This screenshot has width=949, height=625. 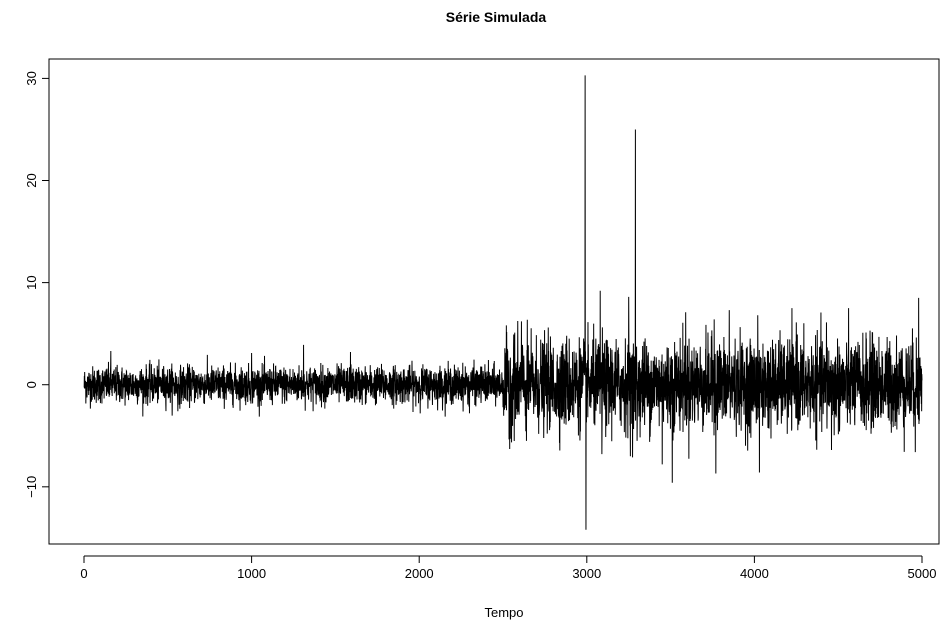 What do you see at coordinates (503, 612) in the screenshot?
I see `x-axis-label: Tempo` at bounding box center [503, 612].